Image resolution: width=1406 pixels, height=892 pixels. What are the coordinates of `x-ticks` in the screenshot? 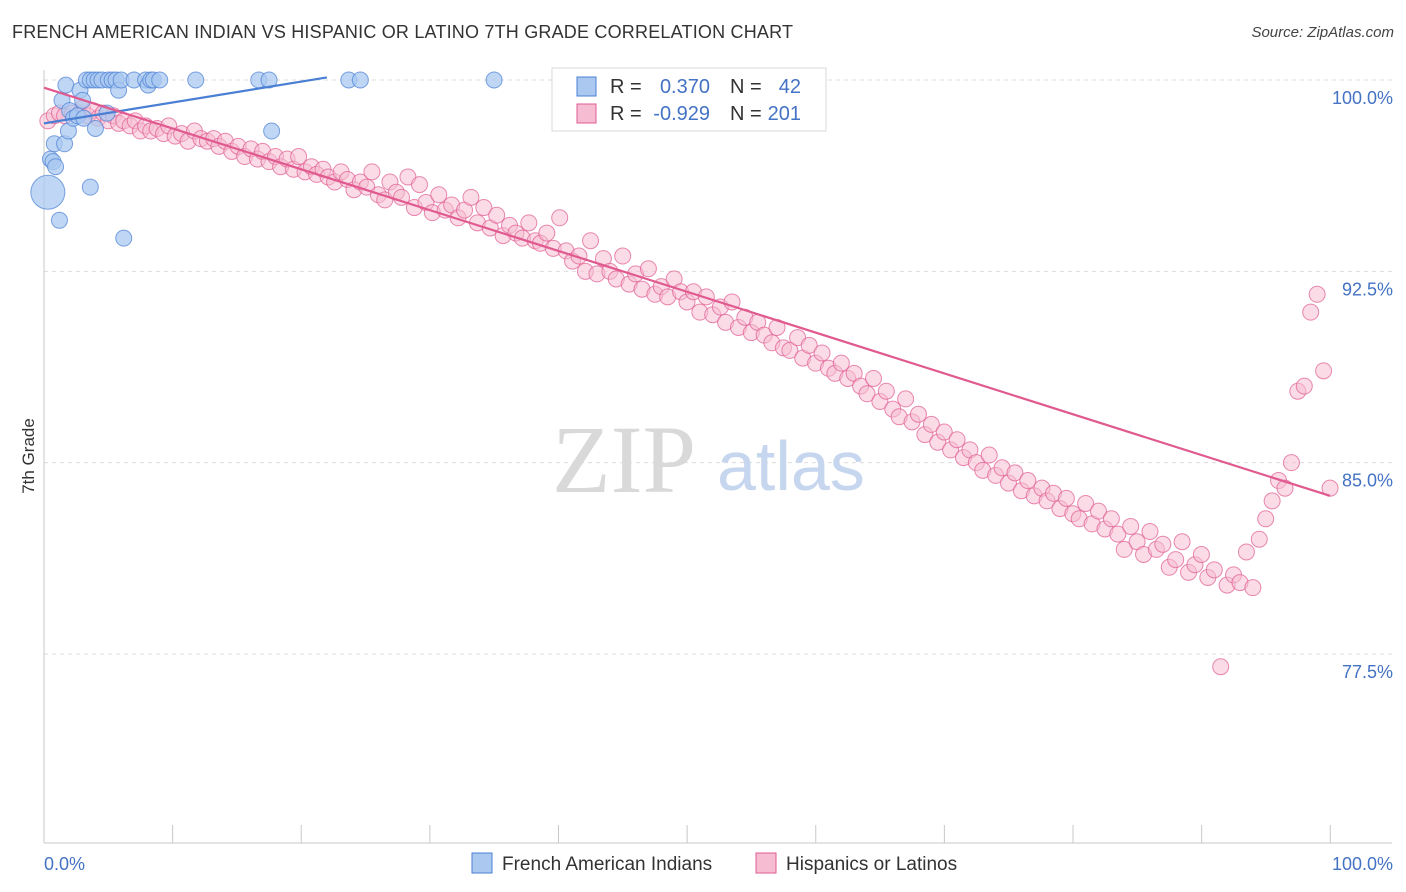 It's located at (687, 834).